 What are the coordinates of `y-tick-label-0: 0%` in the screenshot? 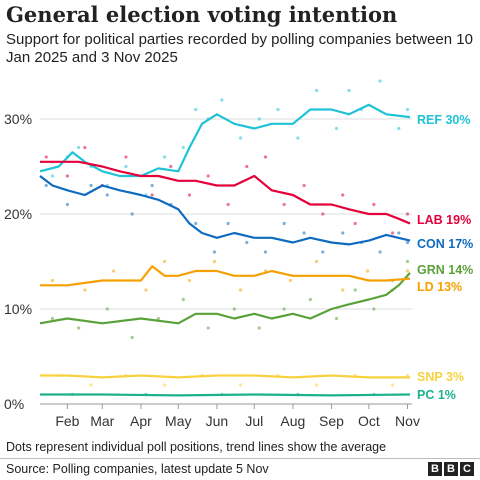 It's located at (14, 404).